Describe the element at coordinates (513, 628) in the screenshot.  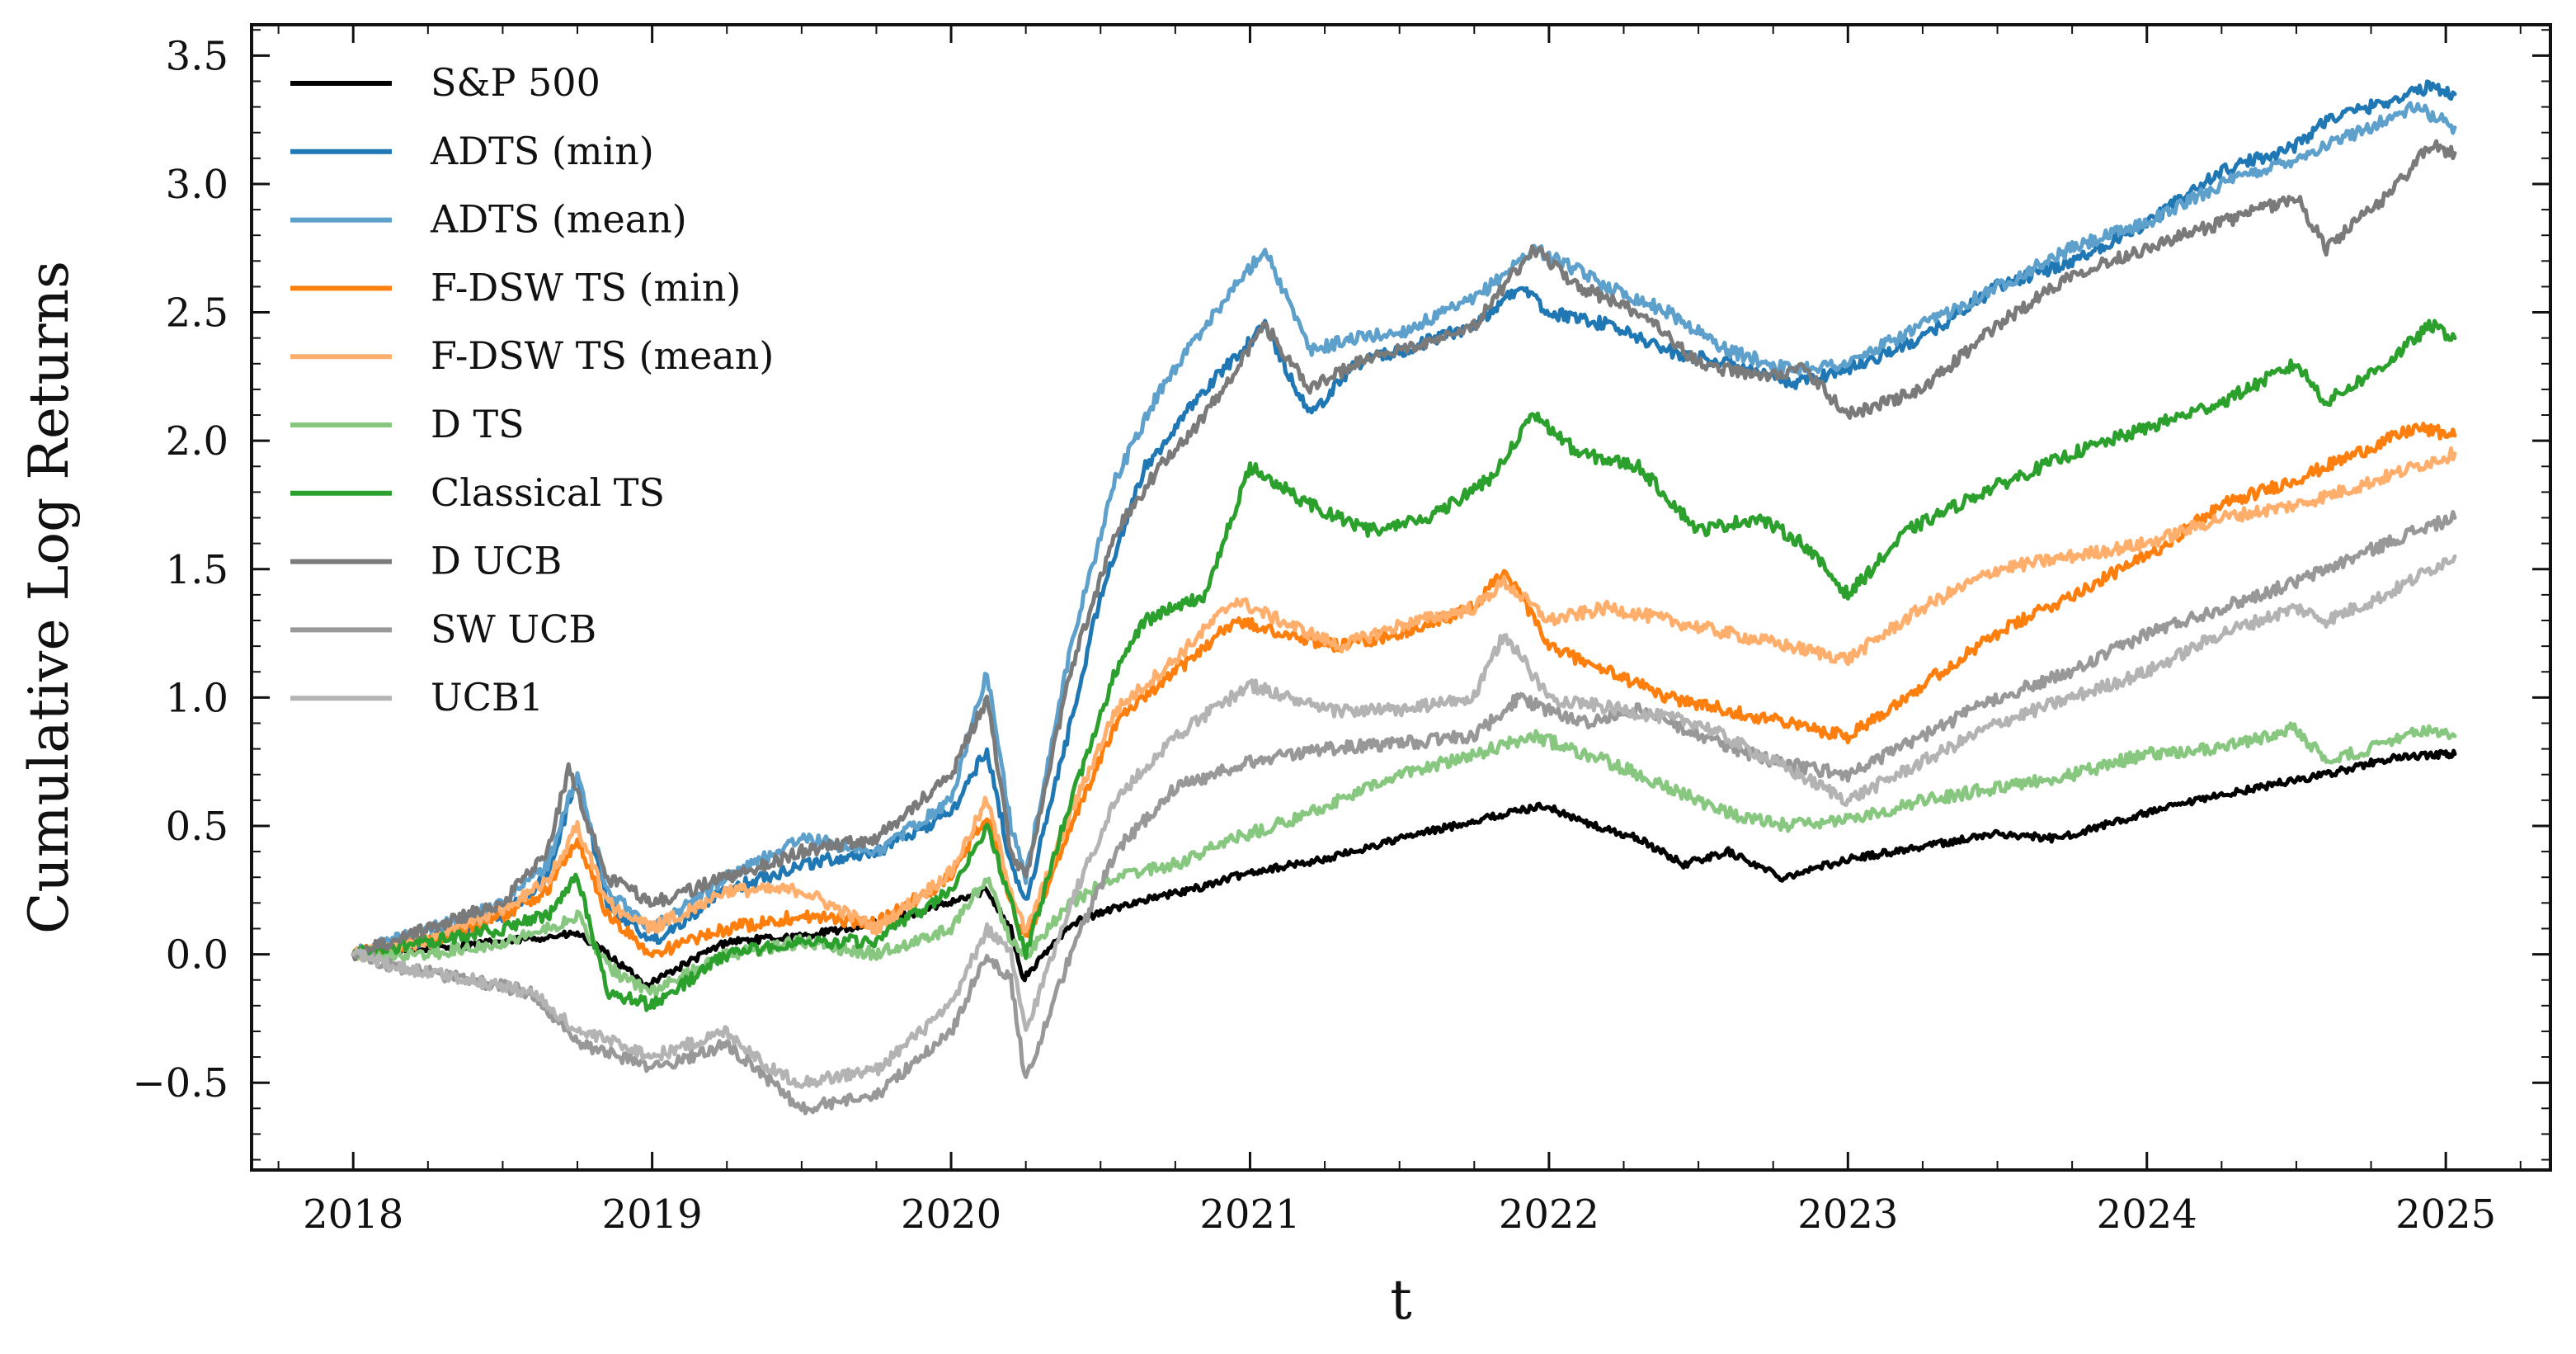
I see `legend-label: SW UCB` at that location.